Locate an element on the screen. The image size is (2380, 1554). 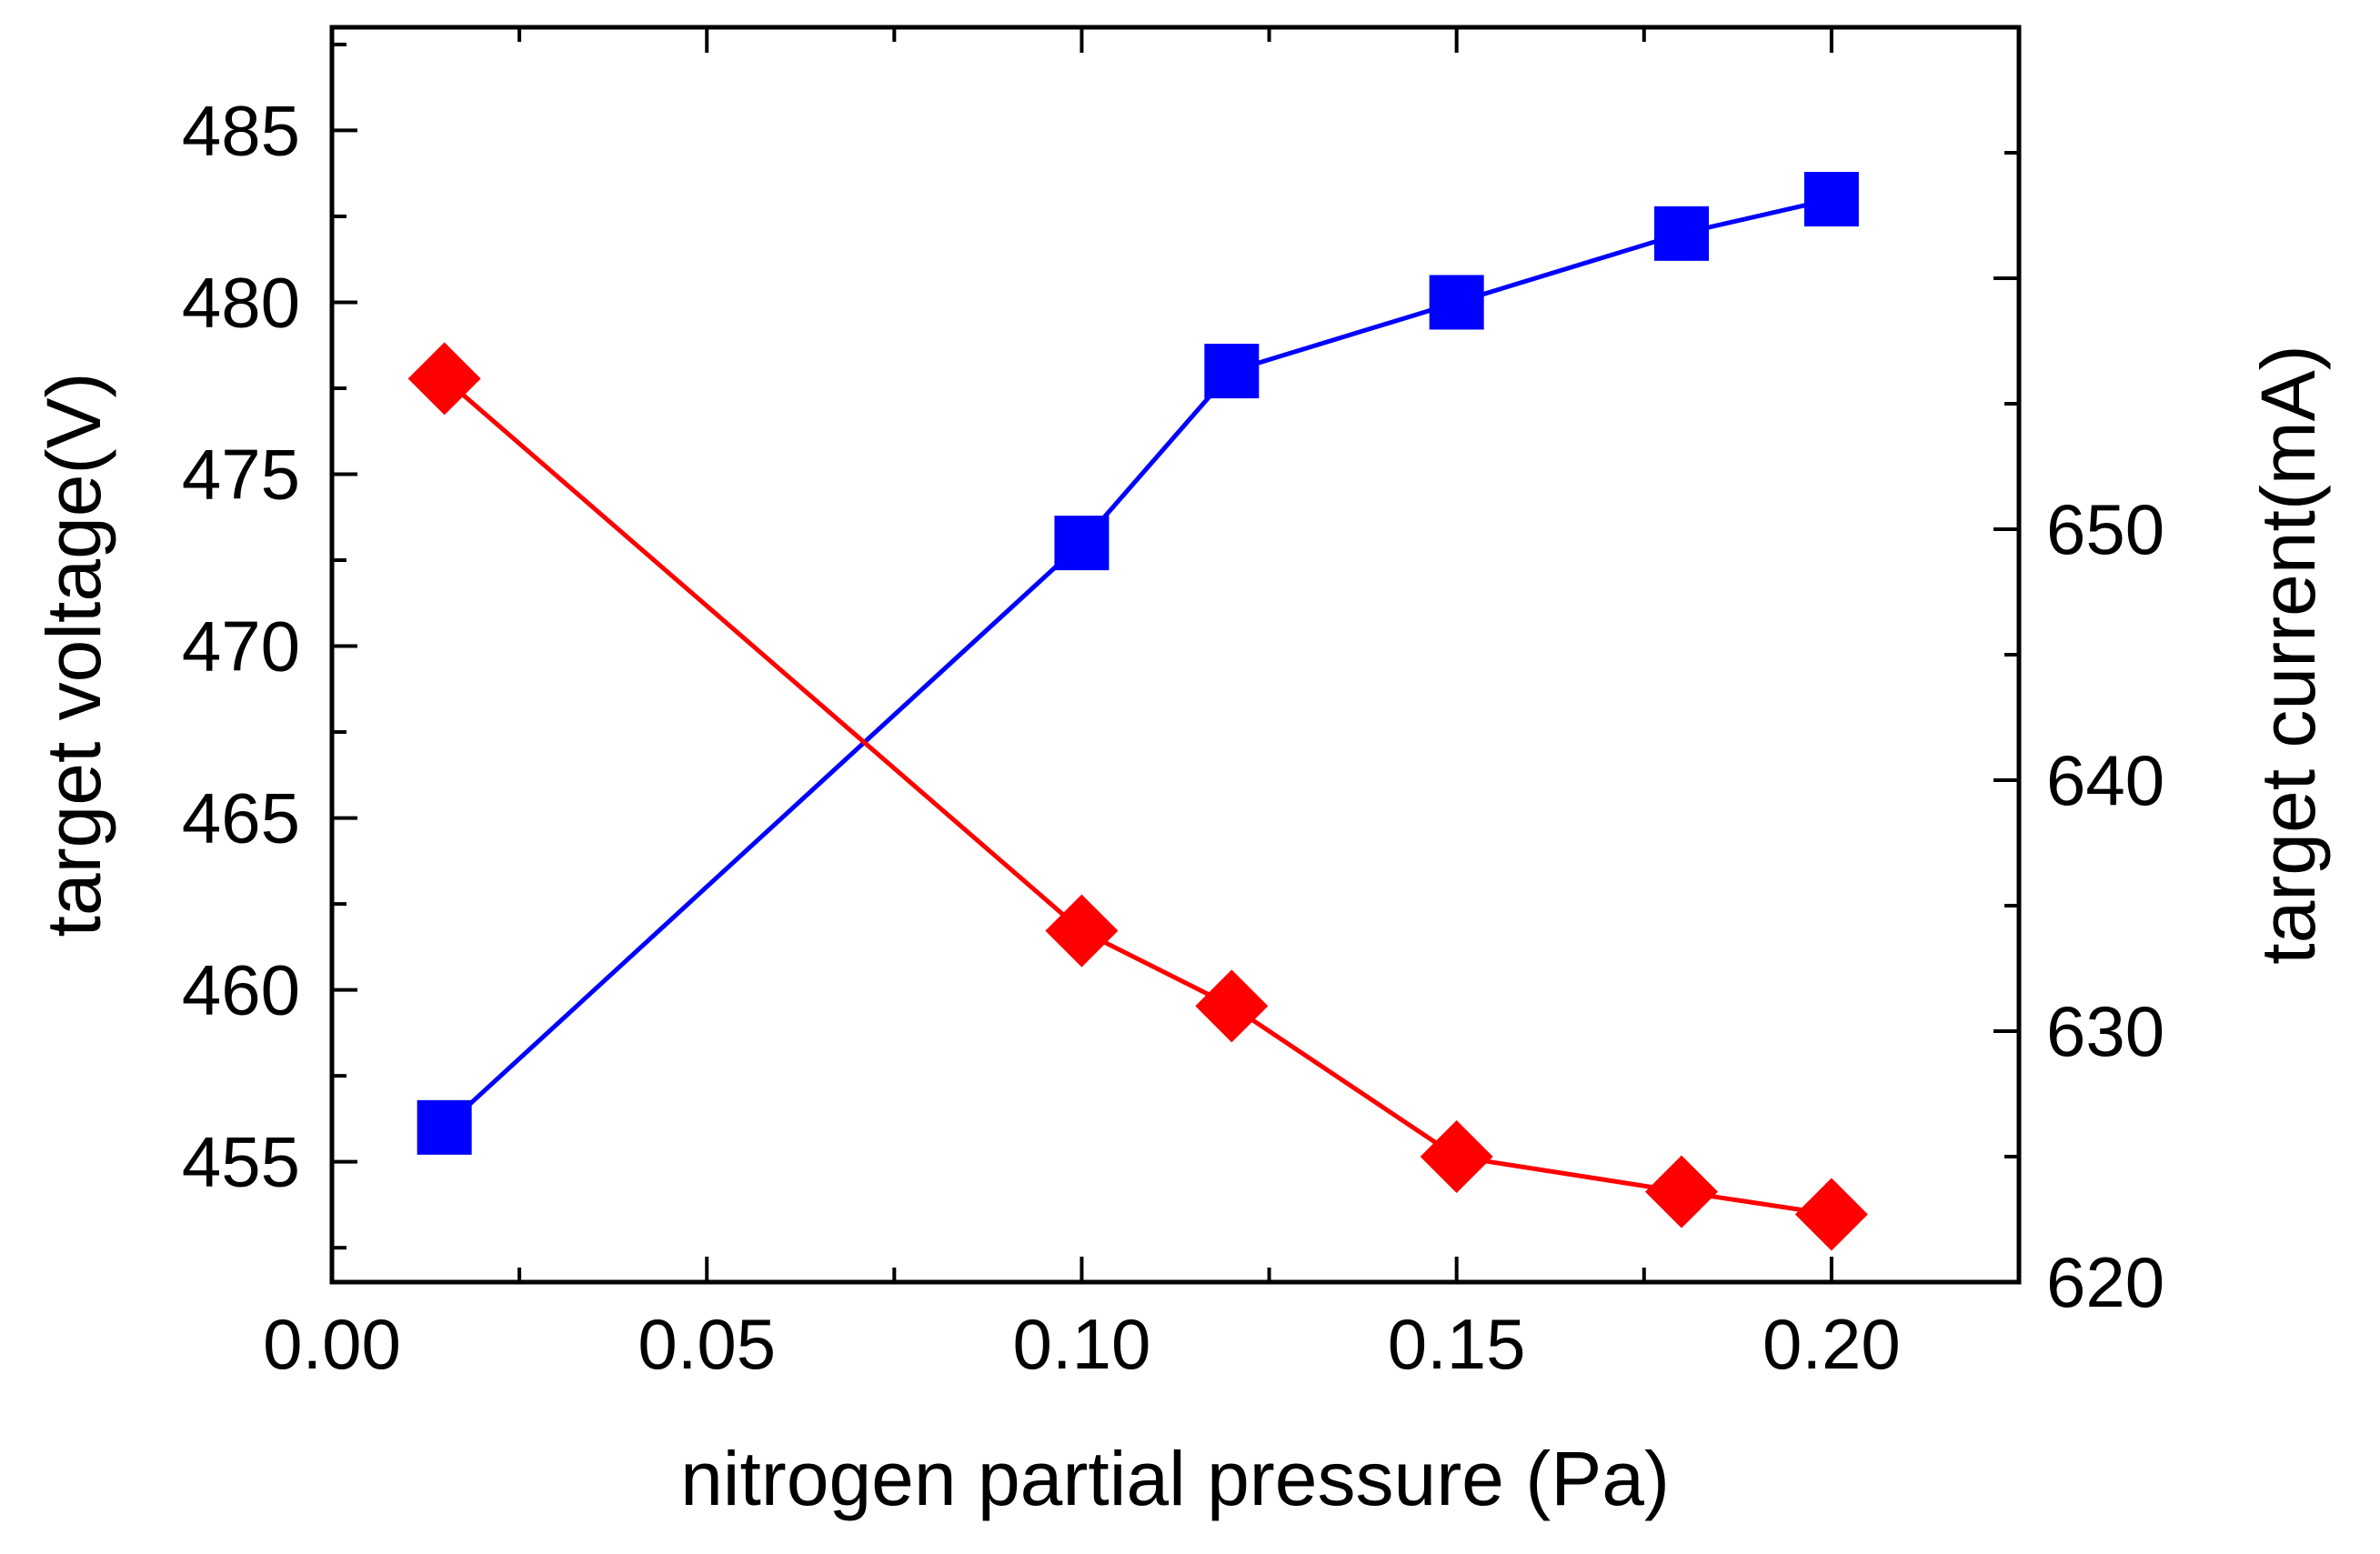
x-axis-title: nitrogen partial pressure (Pa) is located at coordinates (1175, 1478).